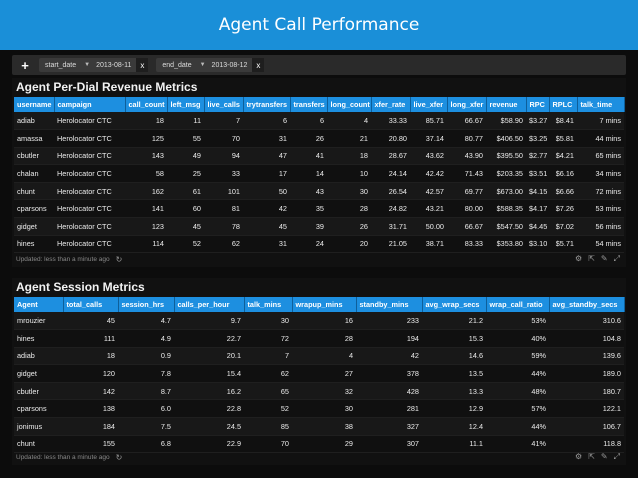  Describe the element at coordinates (90, 426) in the screenshot. I see `table-cell: 184` at that location.